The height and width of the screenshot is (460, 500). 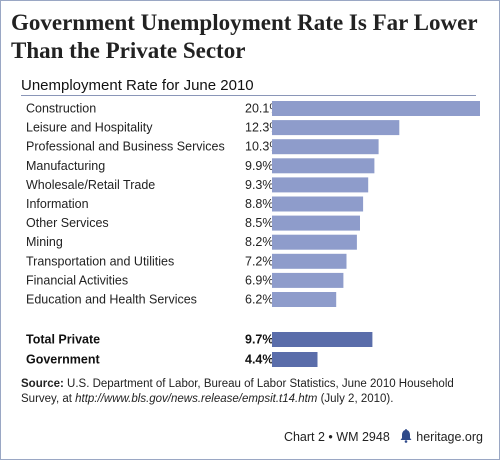 I want to click on sector-row-10: Education and Health Services 6.2%, so click(x=181, y=299).